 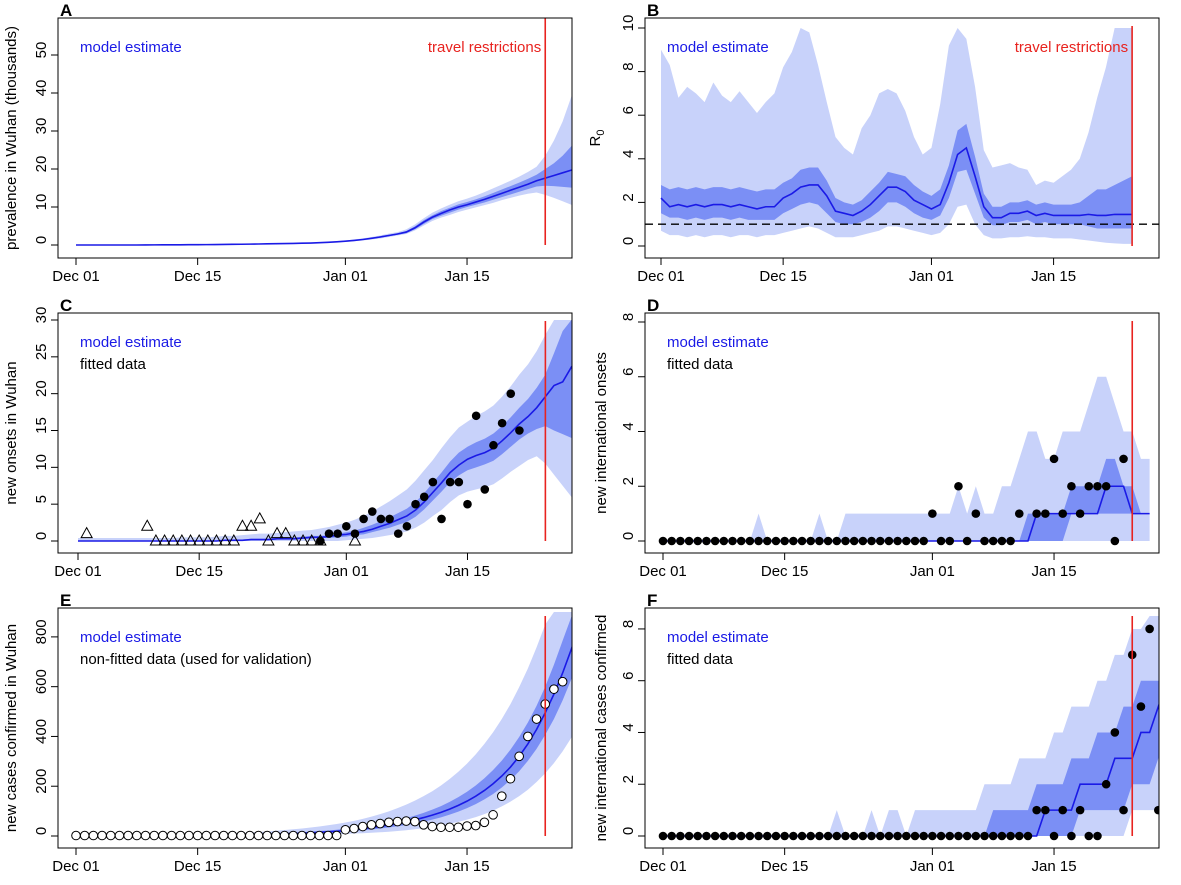 I want to click on y-tick-label: 600, so click(x=41, y=681).